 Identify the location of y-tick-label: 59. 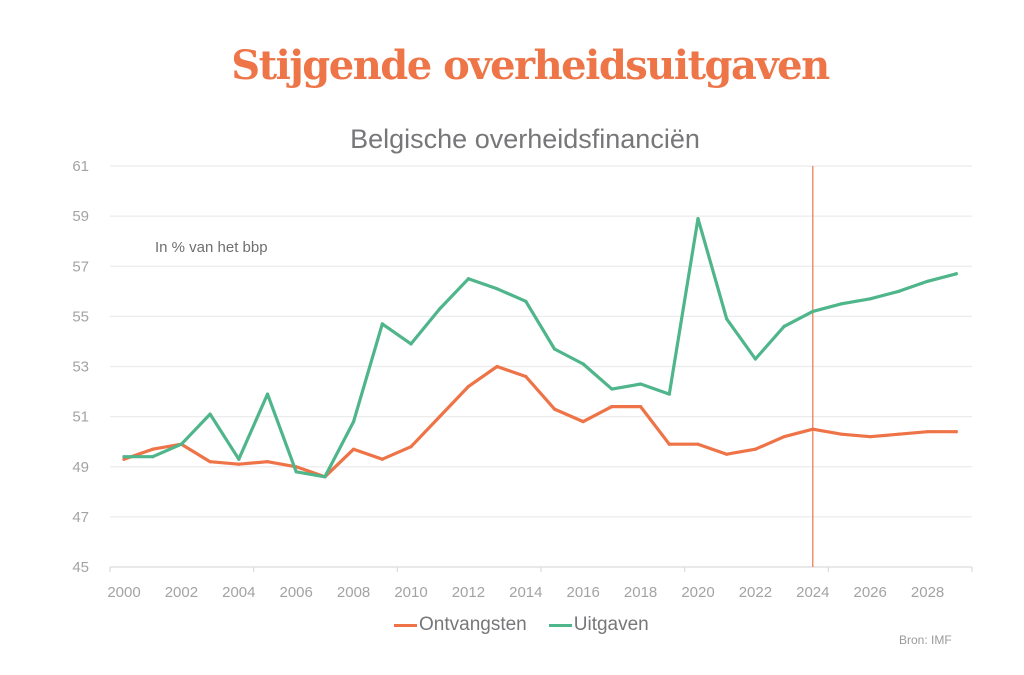
(80, 216).